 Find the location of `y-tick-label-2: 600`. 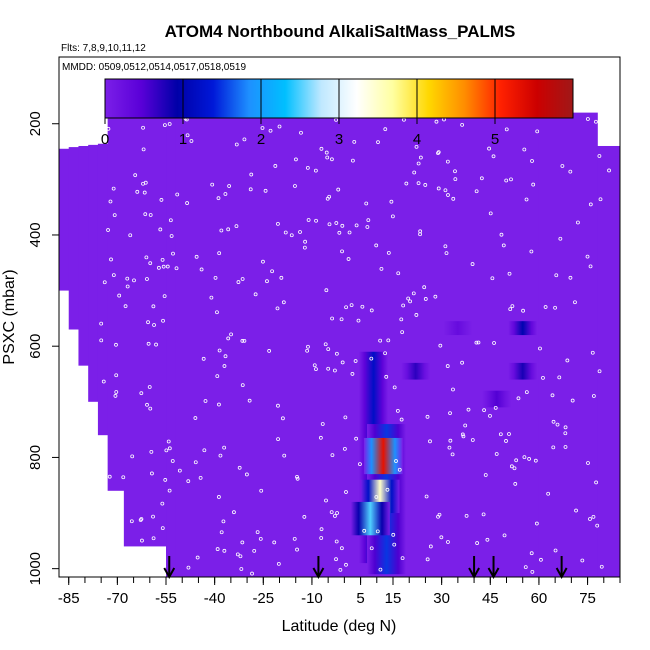

y-tick-label-2: 600 is located at coordinates (35, 346).